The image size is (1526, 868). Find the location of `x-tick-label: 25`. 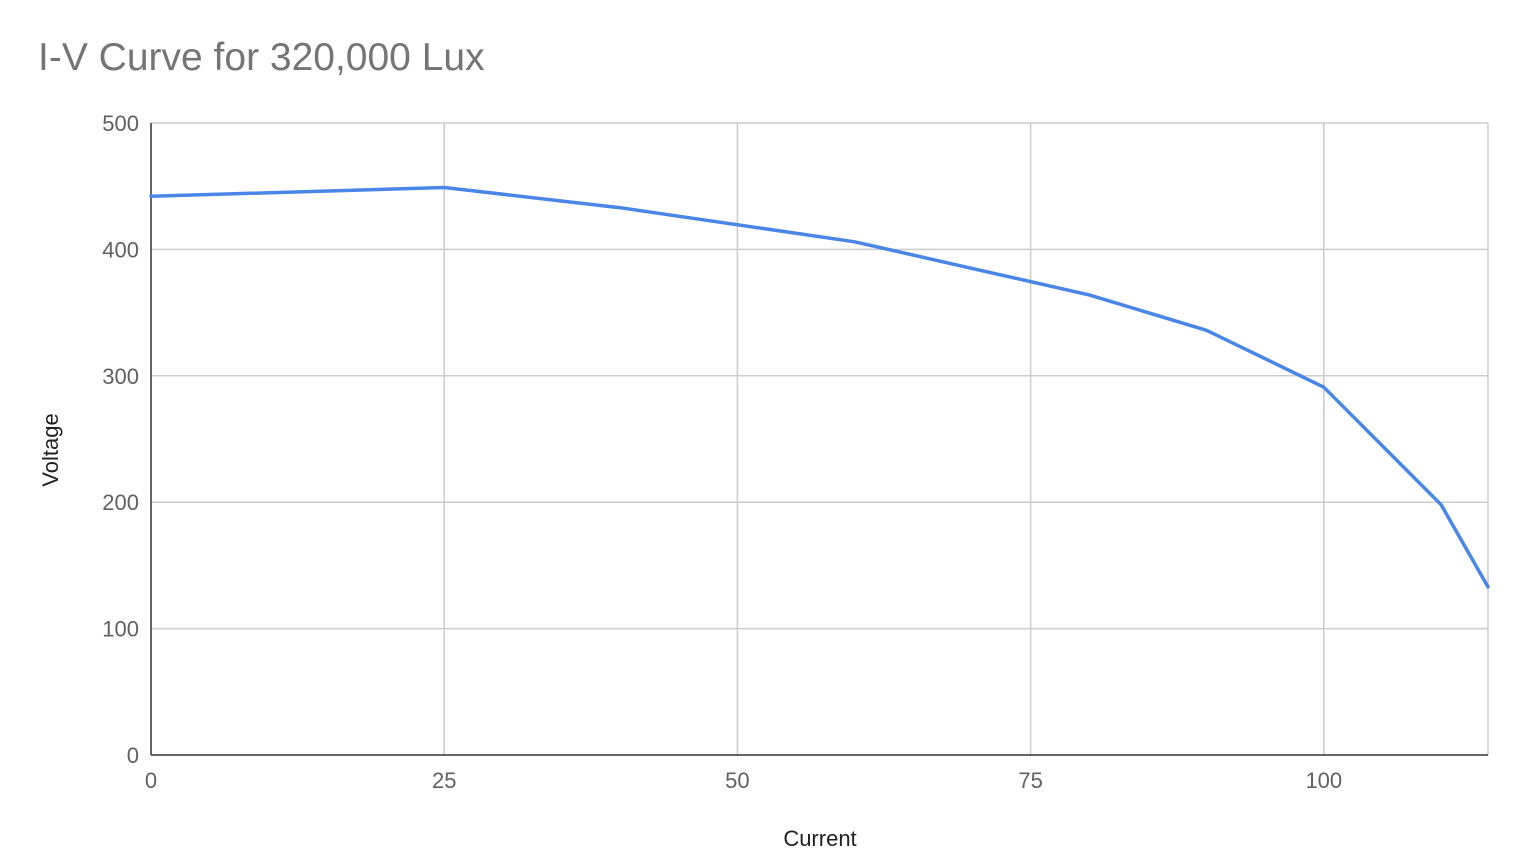

x-tick-label: 25 is located at coordinates (444, 780).